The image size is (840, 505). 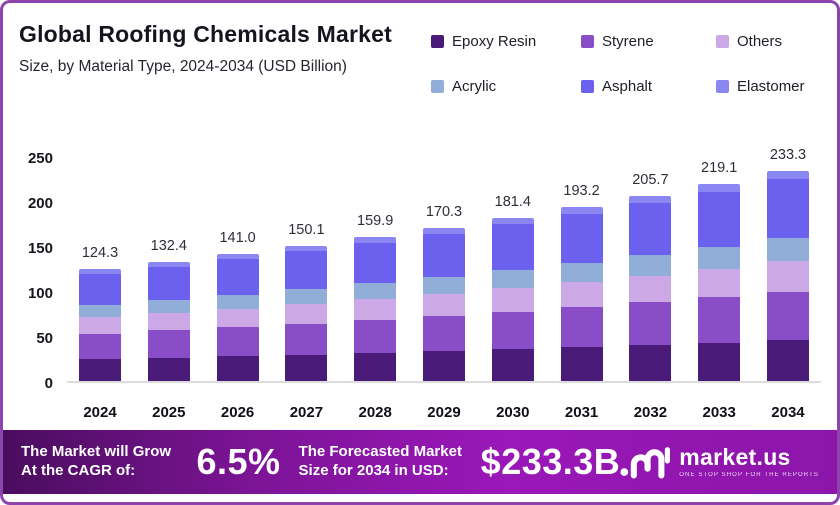 I want to click on forecast-value: $233.3B, so click(x=550, y=461).